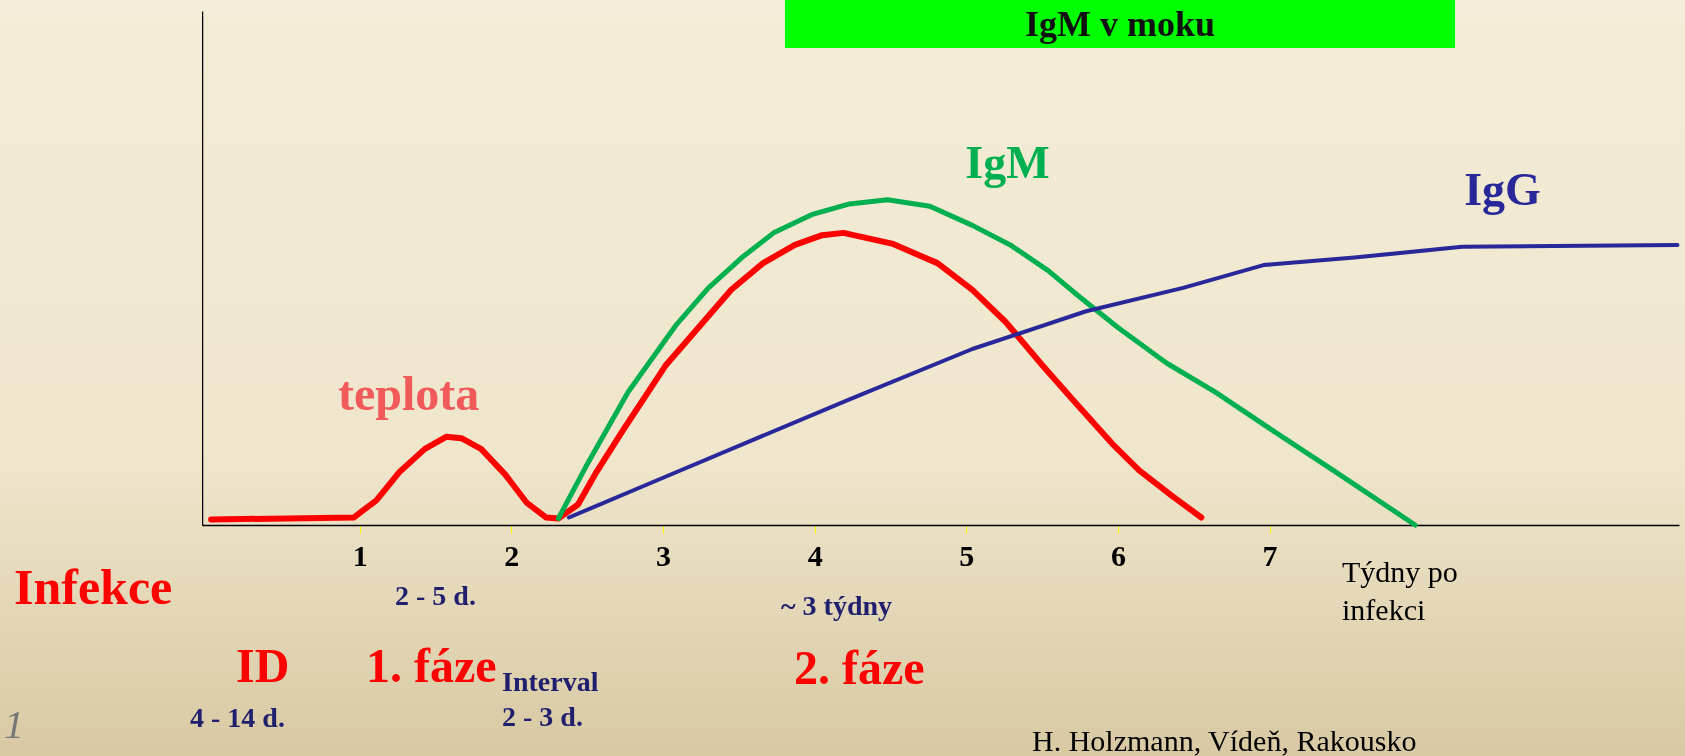  What do you see at coordinates (93, 587) in the screenshot?
I see `text: Infekce` at bounding box center [93, 587].